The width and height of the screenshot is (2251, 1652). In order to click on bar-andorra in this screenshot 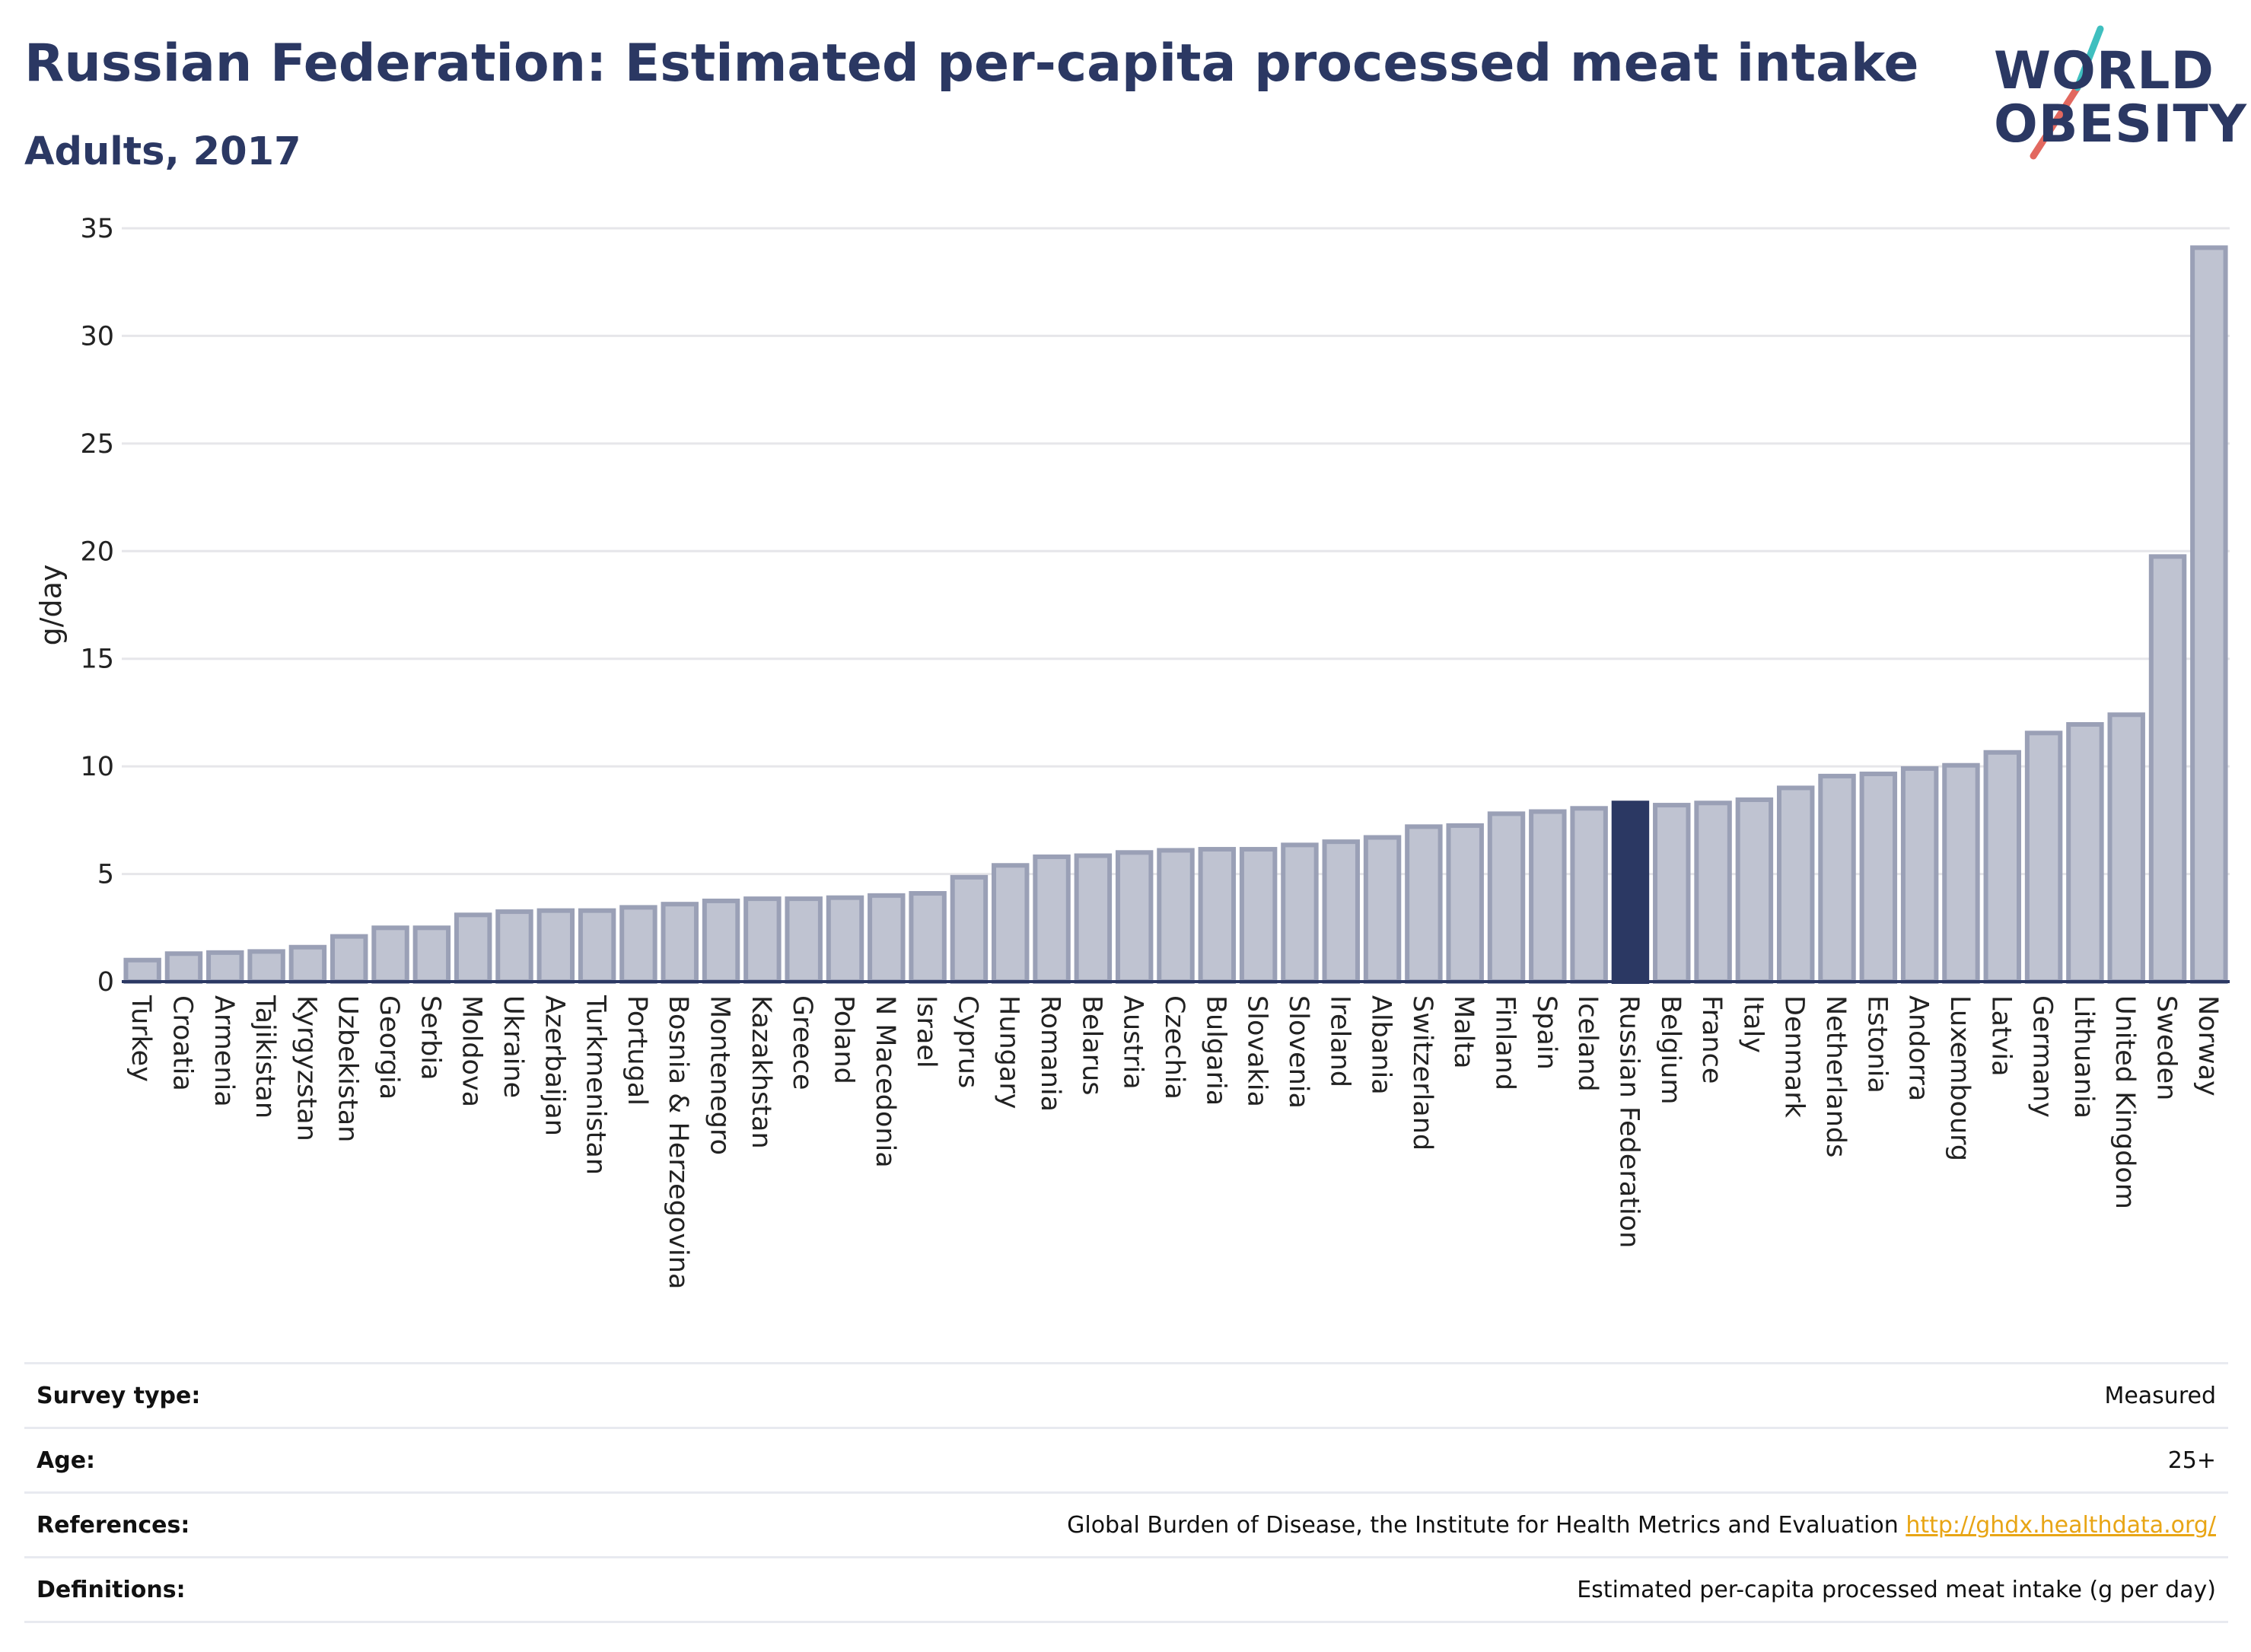, I will do `click(1919, 875)`.